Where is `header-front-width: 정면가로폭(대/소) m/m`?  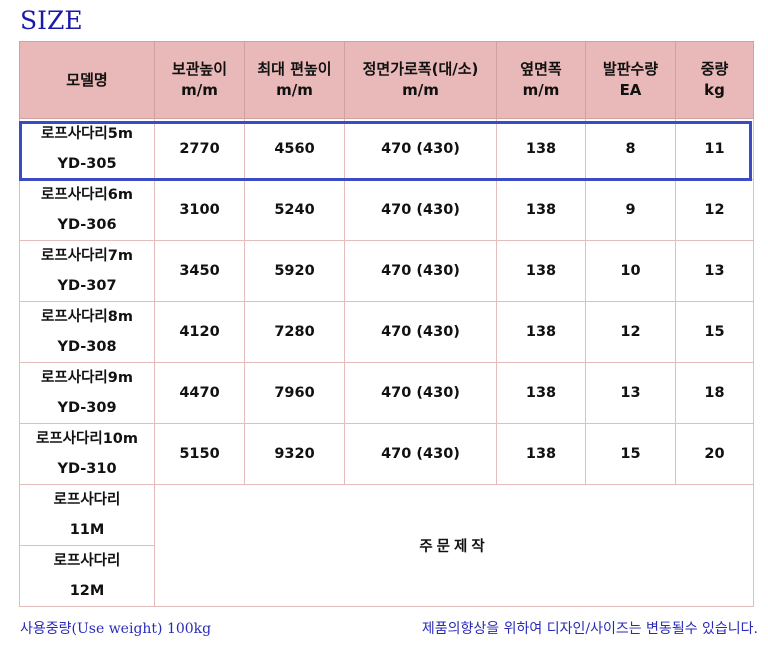 header-front-width: 정면가로폭(대/소) m/m is located at coordinates (420, 80).